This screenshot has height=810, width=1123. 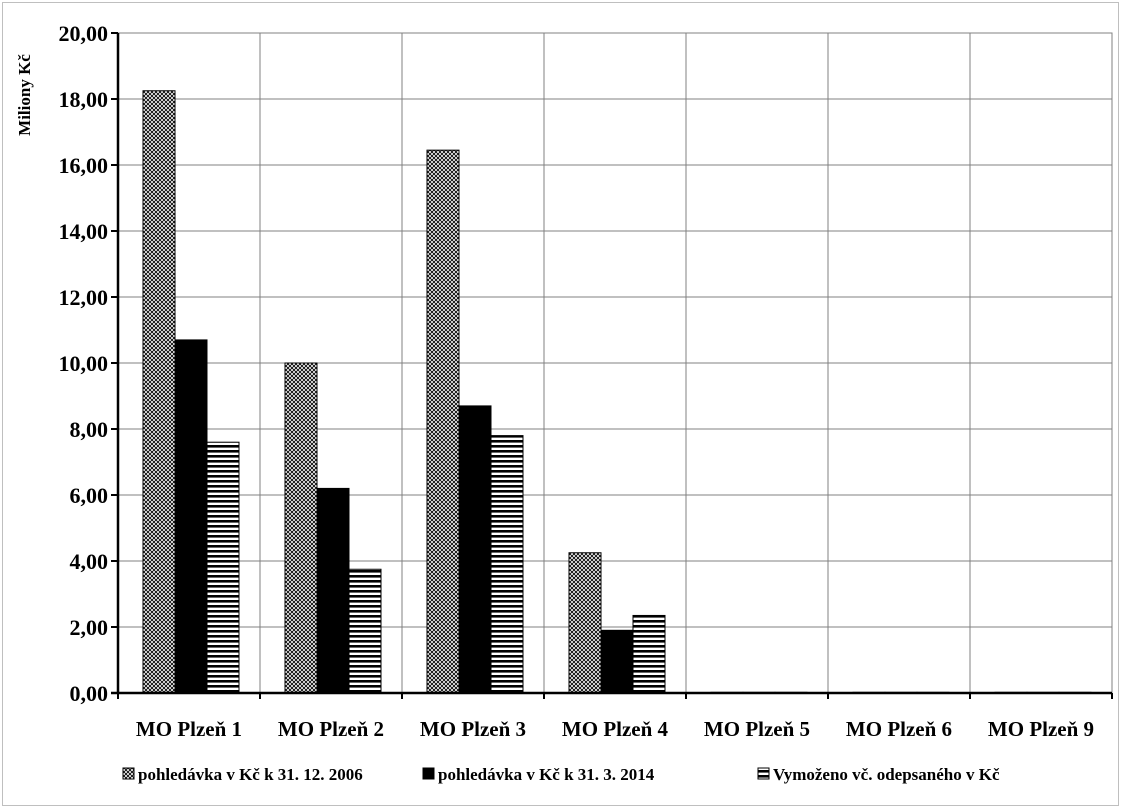 I want to click on y-tick-label: 0,00, so click(x=89, y=693).